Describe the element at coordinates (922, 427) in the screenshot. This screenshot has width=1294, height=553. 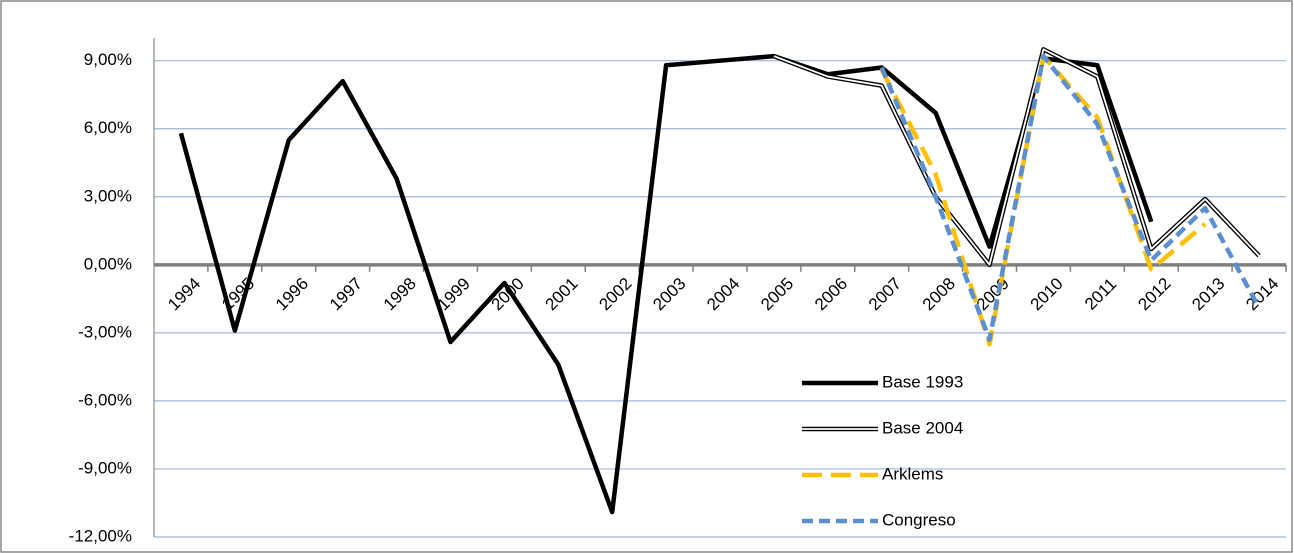
I see `legend-label: Base 2004` at that location.